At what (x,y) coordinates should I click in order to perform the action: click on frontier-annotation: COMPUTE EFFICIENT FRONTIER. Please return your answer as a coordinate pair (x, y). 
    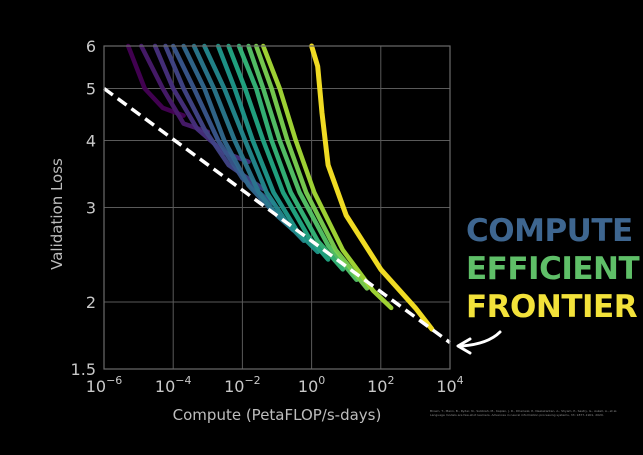
    Looking at the image, I should click on (553, 269).